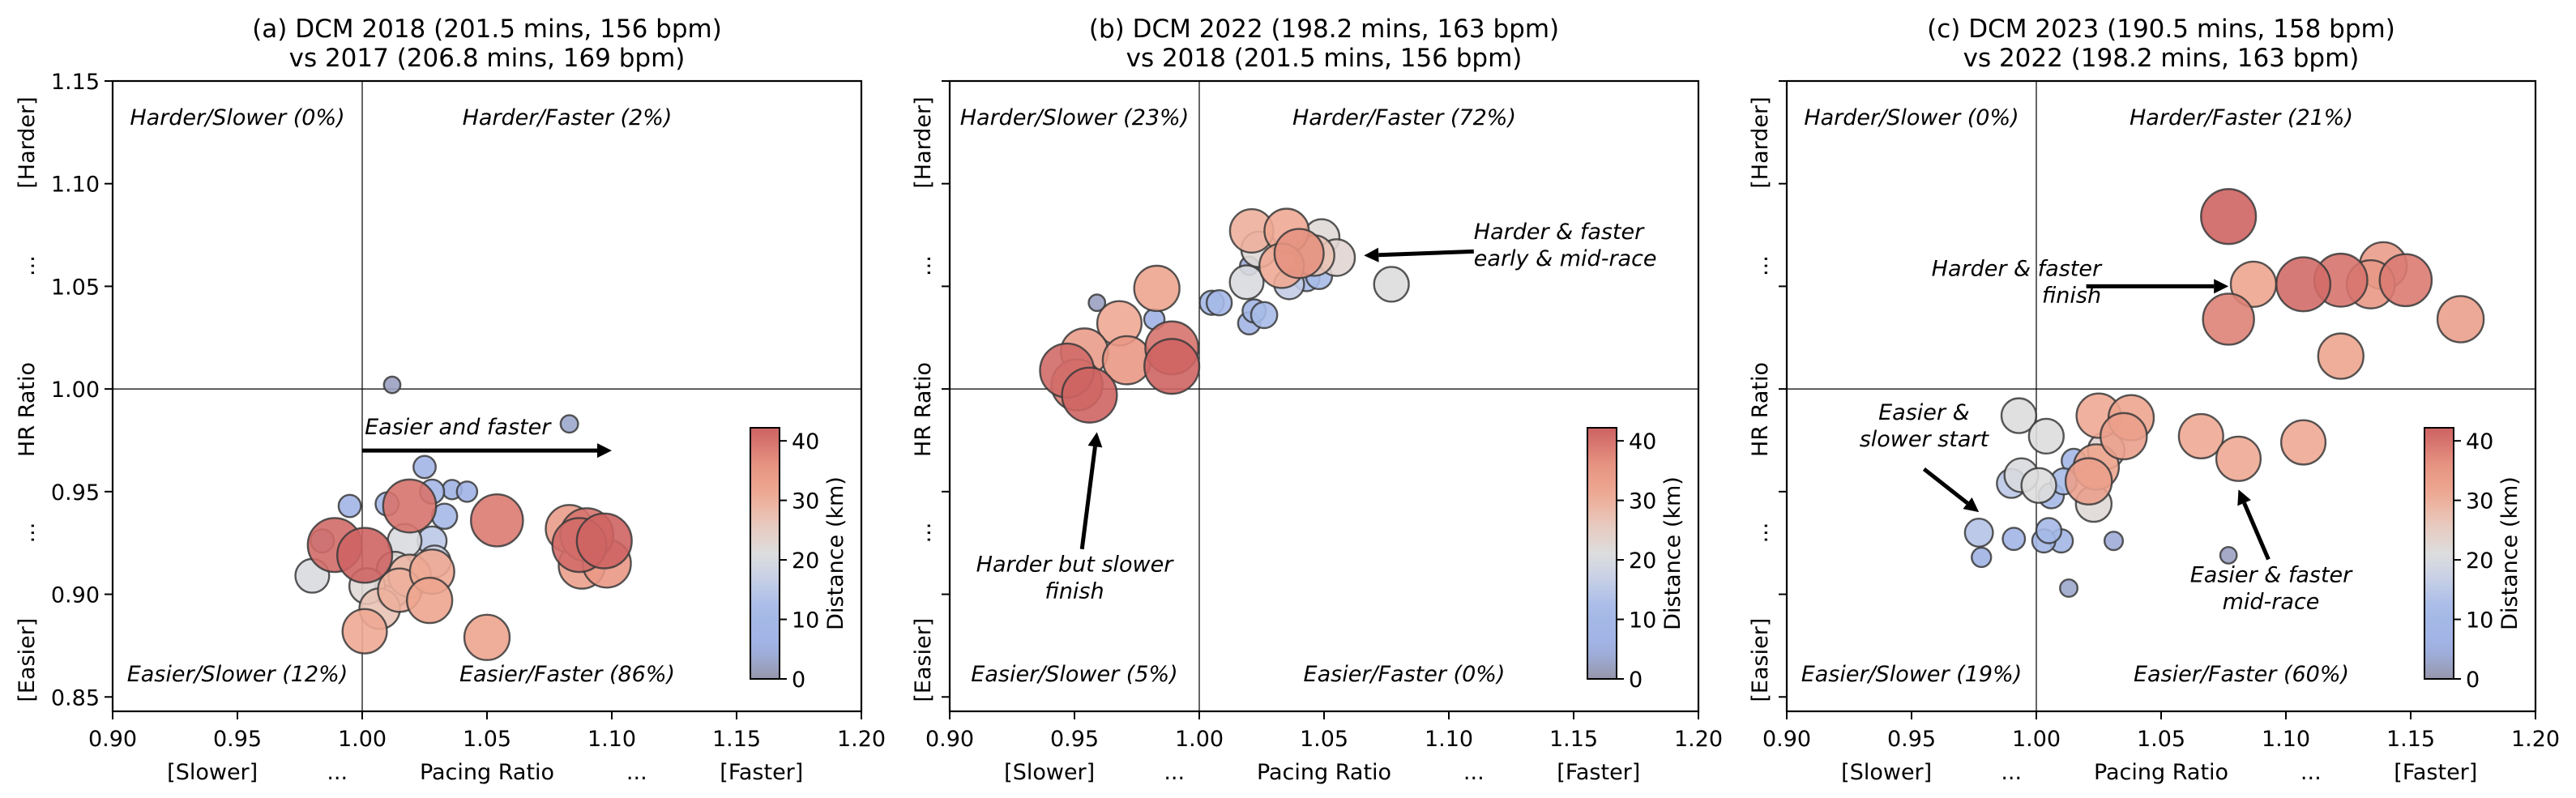  I want to click on chart-title-line-2: vs 2018 (201.5 mins, 156 bpm), so click(1324, 58).